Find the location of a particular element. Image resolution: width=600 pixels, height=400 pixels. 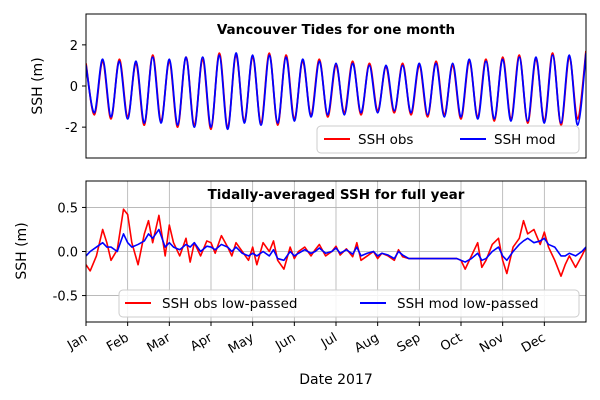

x-tick-label: Jun is located at coordinates (285, 342).